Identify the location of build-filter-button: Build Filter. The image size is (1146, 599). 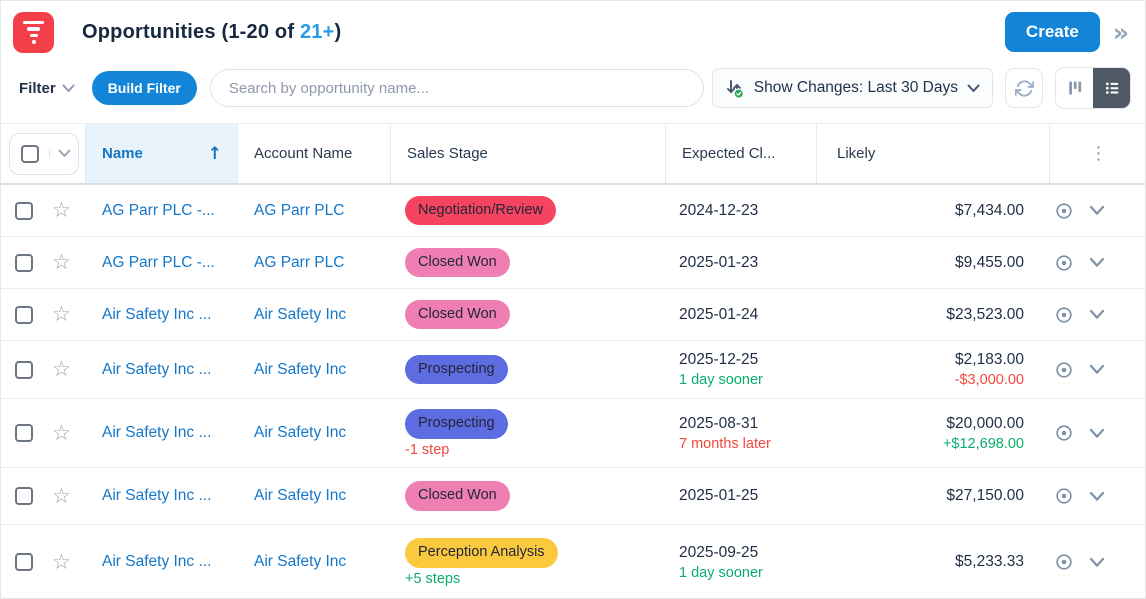
(144, 88).